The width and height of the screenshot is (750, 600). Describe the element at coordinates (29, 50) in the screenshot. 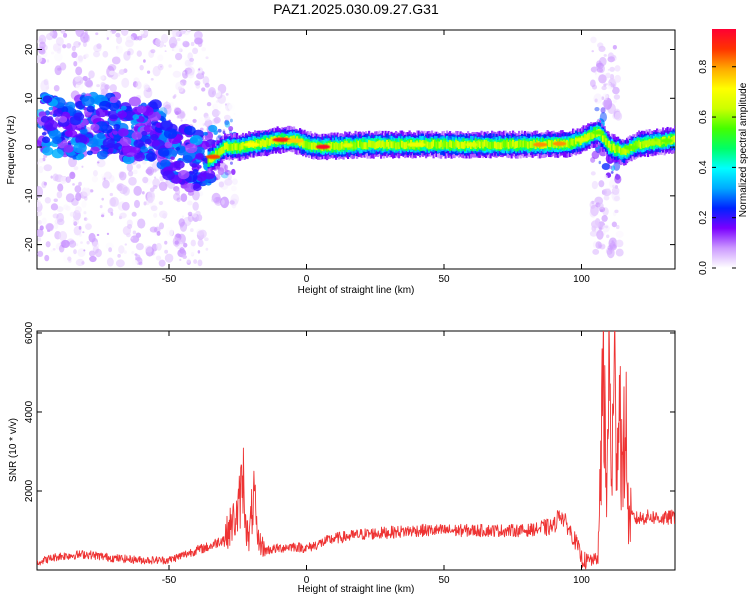

I see `y-tick-label: 20` at that location.